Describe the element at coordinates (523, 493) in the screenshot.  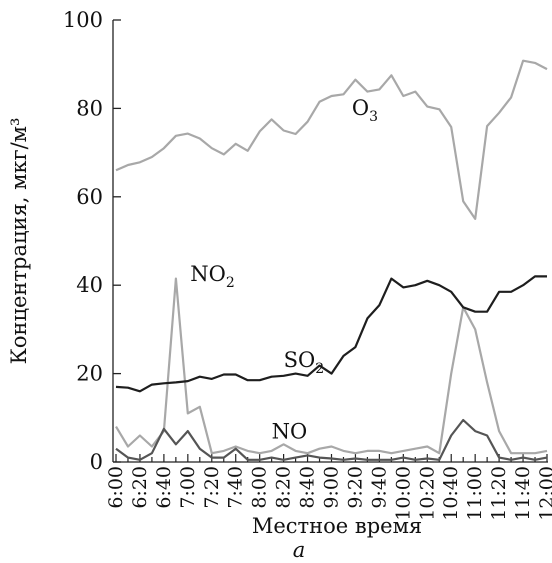
I see `x-tick-label: 11:40` at that location.